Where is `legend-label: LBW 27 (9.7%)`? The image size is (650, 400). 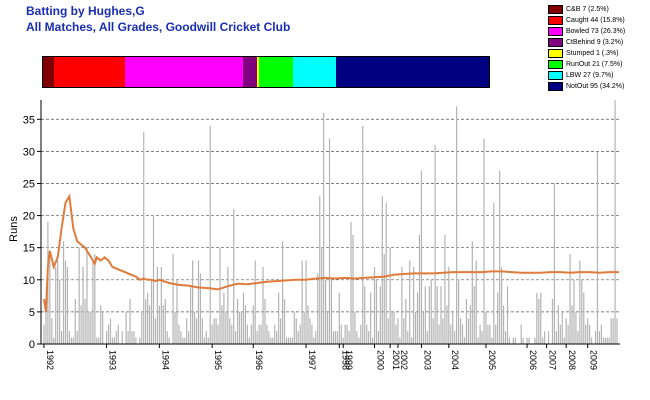 legend-label: LBW 27 (9.7%) is located at coordinates (590, 75).